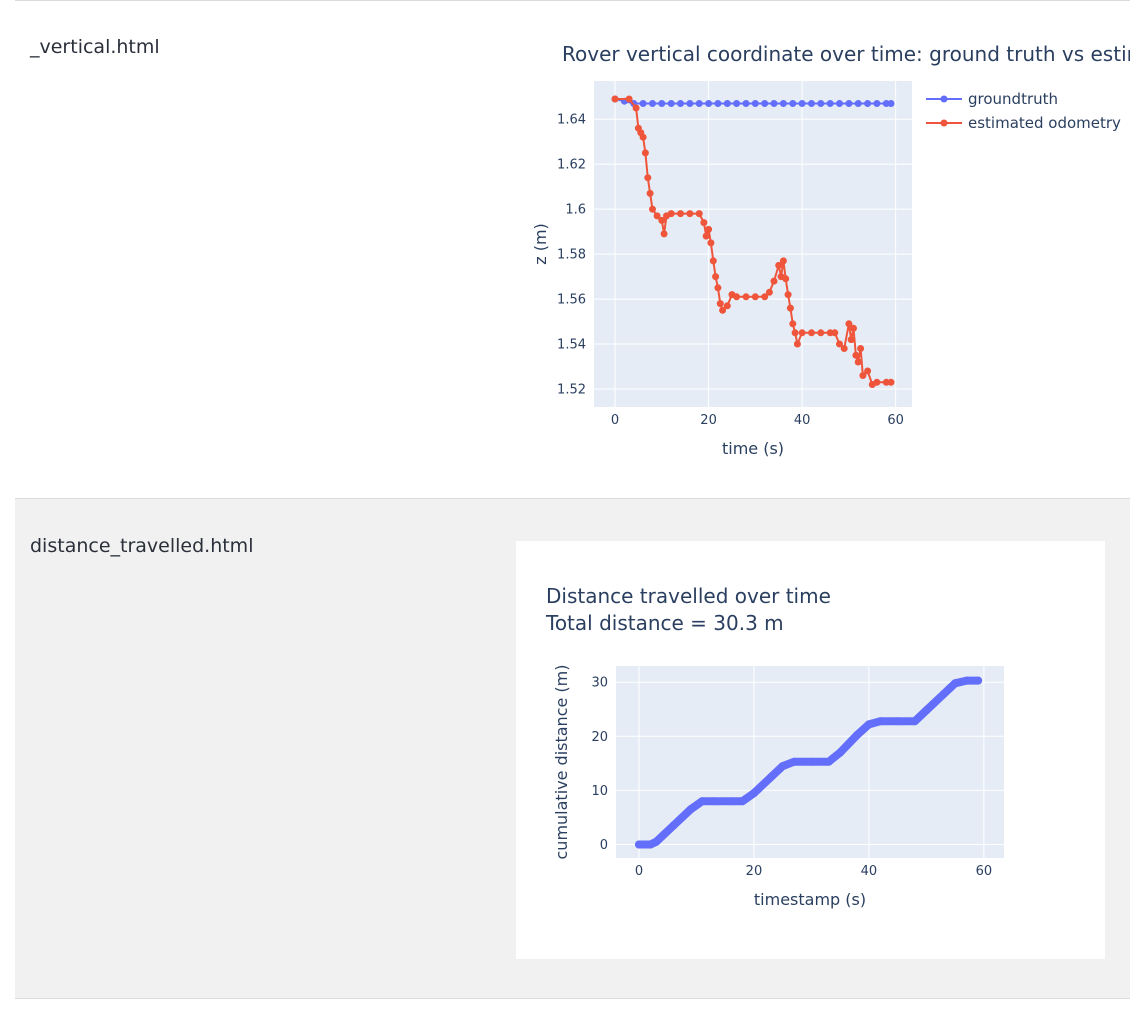 The image size is (1141, 1026). I want to click on y-tick-label: 1.54, so click(571, 345).